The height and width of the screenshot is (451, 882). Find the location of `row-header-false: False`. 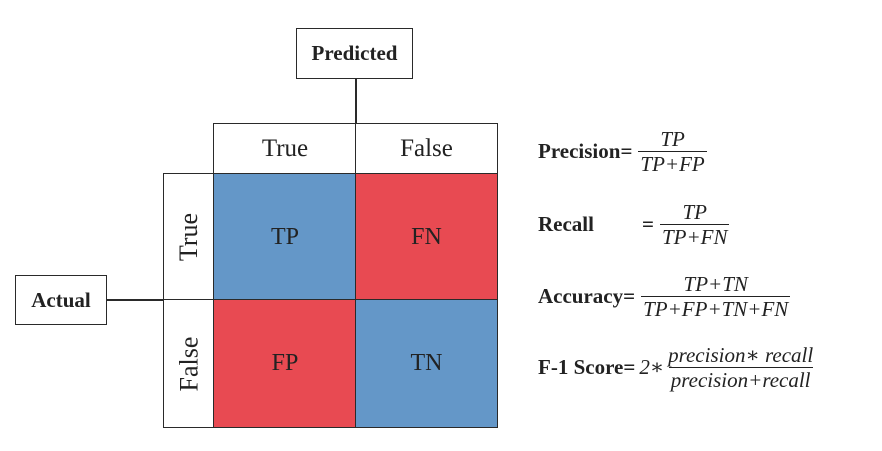

row-header-false: False is located at coordinates (189, 363).